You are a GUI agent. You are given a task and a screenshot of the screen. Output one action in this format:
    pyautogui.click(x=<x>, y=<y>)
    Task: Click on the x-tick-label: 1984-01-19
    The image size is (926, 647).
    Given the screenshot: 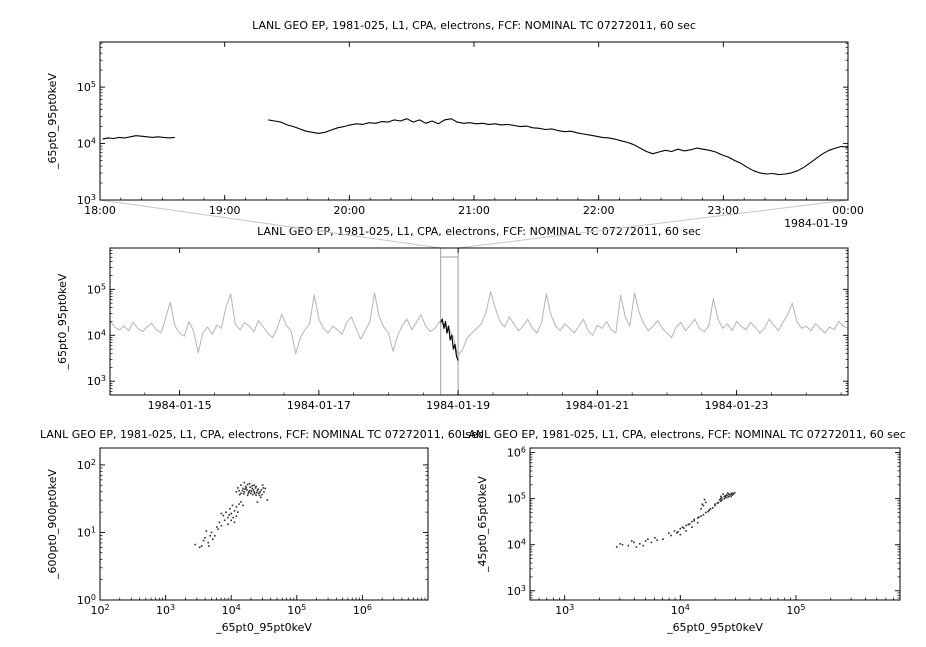 What is the action you would take?
    pyautogui.click(x=458, y=405)
    